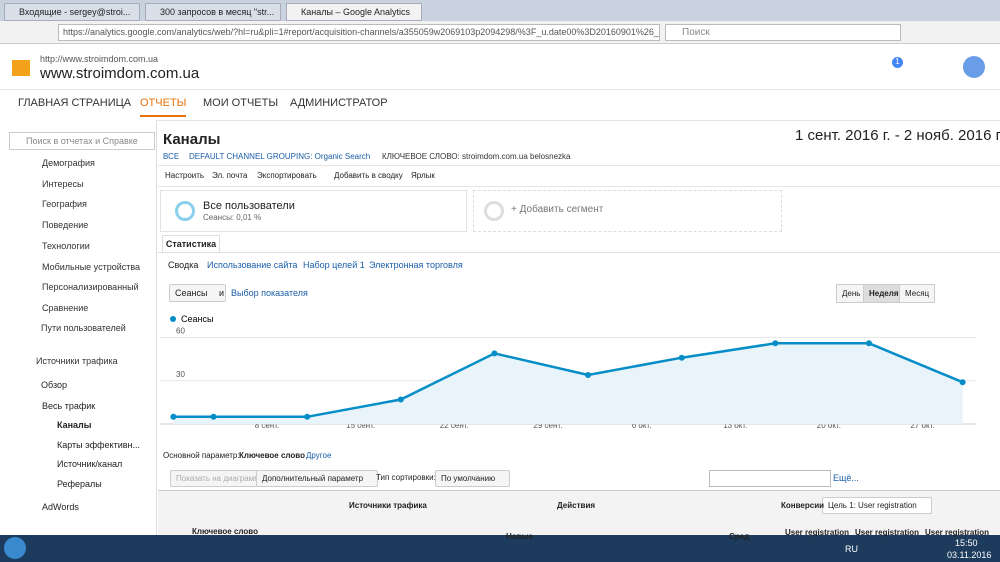 Image resolution: width=1000 pixels, height=562 pixels. I want to click on period-button: День, so click(851, 293).